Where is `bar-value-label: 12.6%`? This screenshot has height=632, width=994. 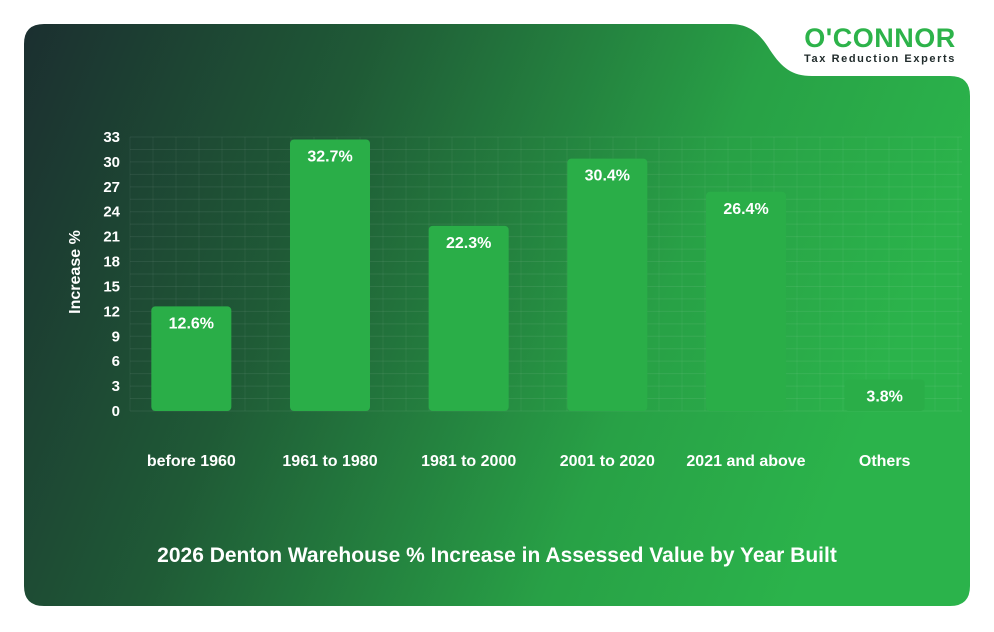
bar-value-label: 12.6% is located at coordinates (191, 323).